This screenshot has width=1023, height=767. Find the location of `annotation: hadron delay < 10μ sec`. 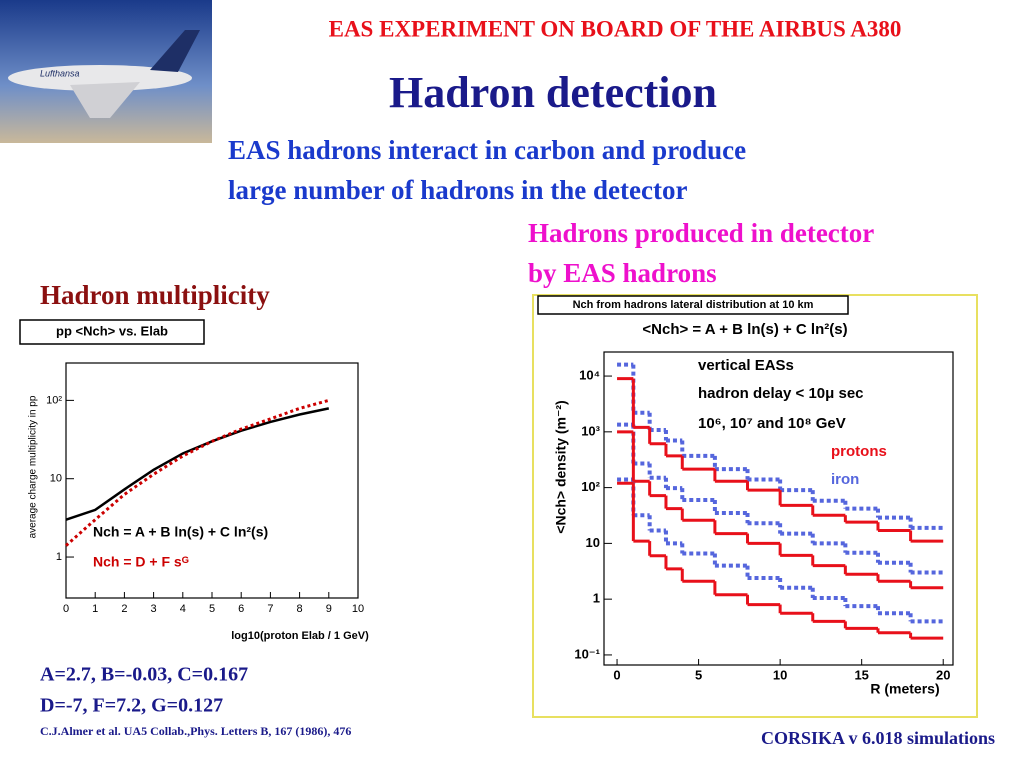

annotation: hadron delay < 10μ sec is located at coordinates (781, 393).